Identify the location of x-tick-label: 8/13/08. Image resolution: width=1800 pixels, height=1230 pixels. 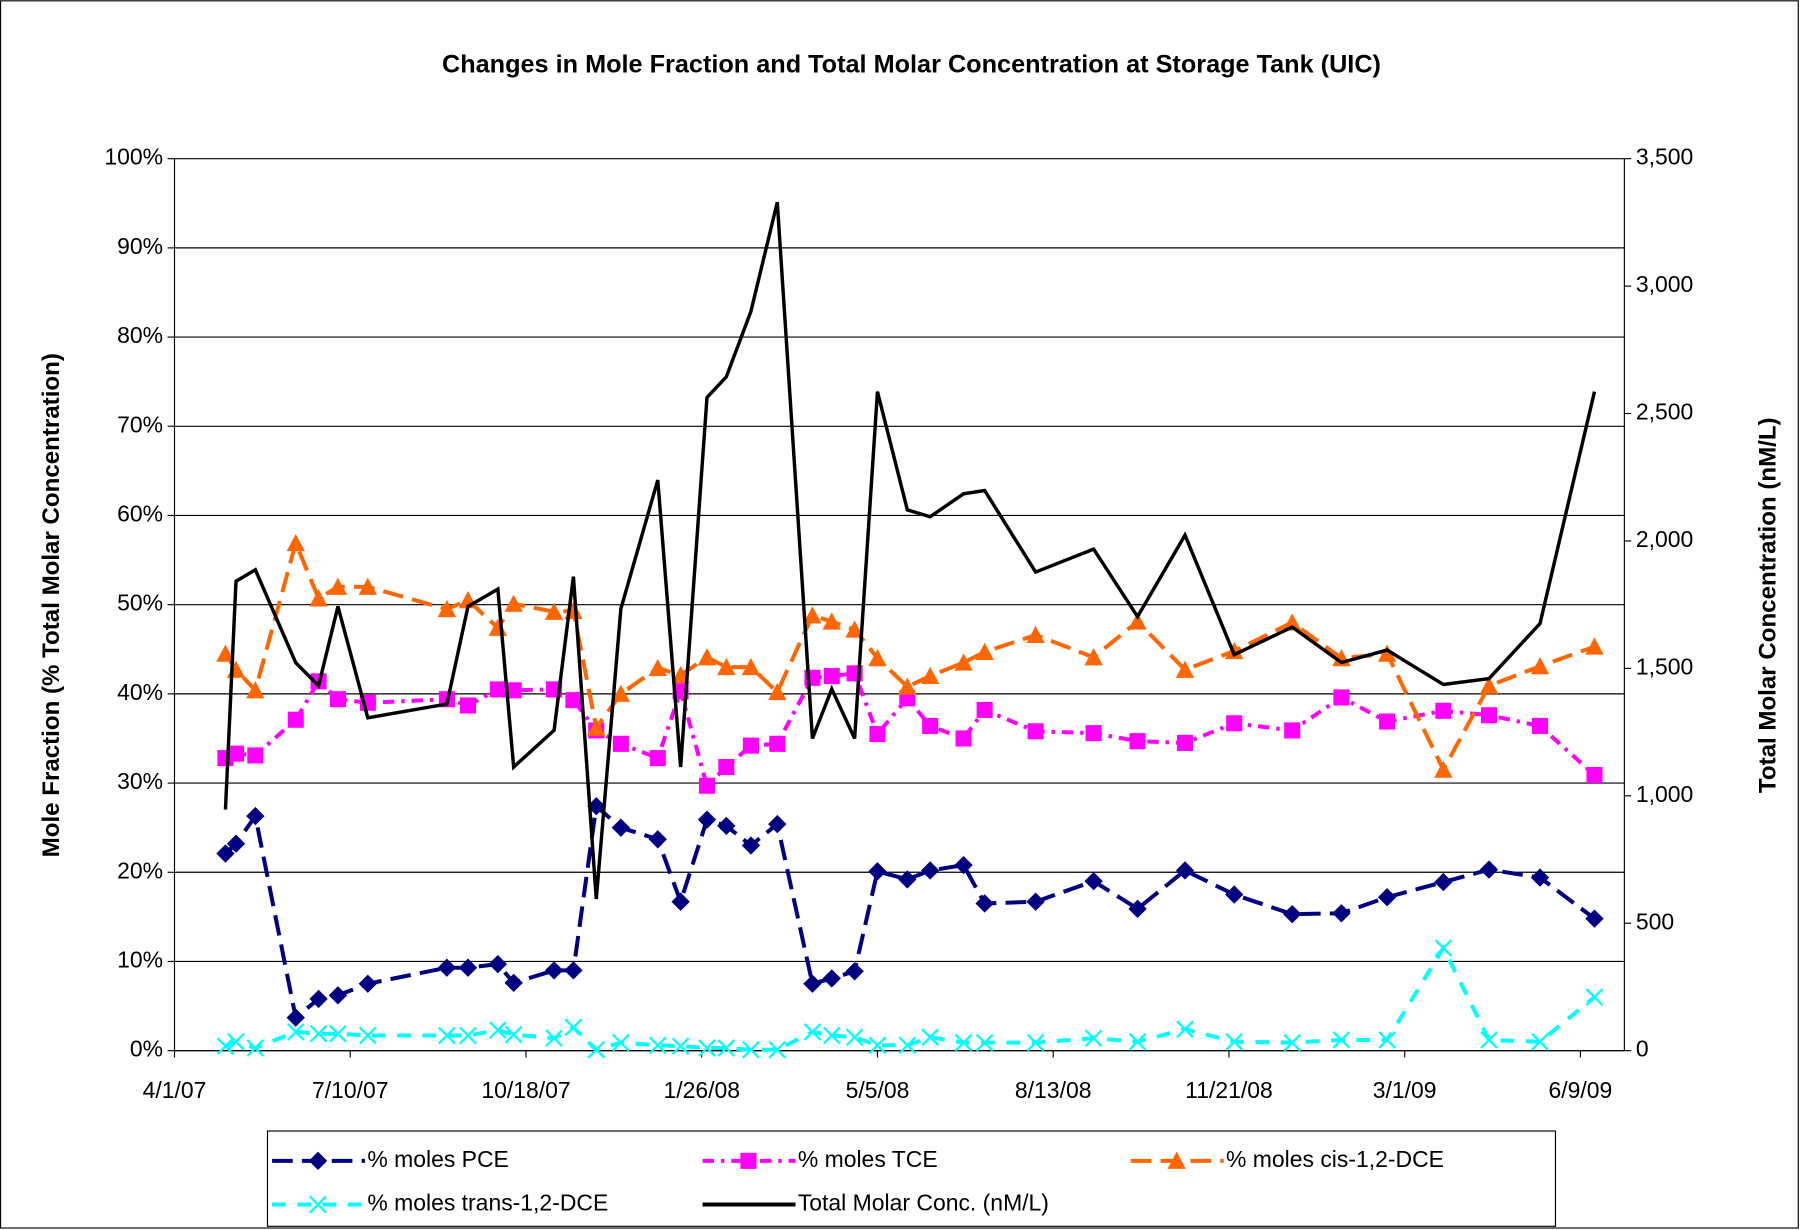
(1053, 1090).